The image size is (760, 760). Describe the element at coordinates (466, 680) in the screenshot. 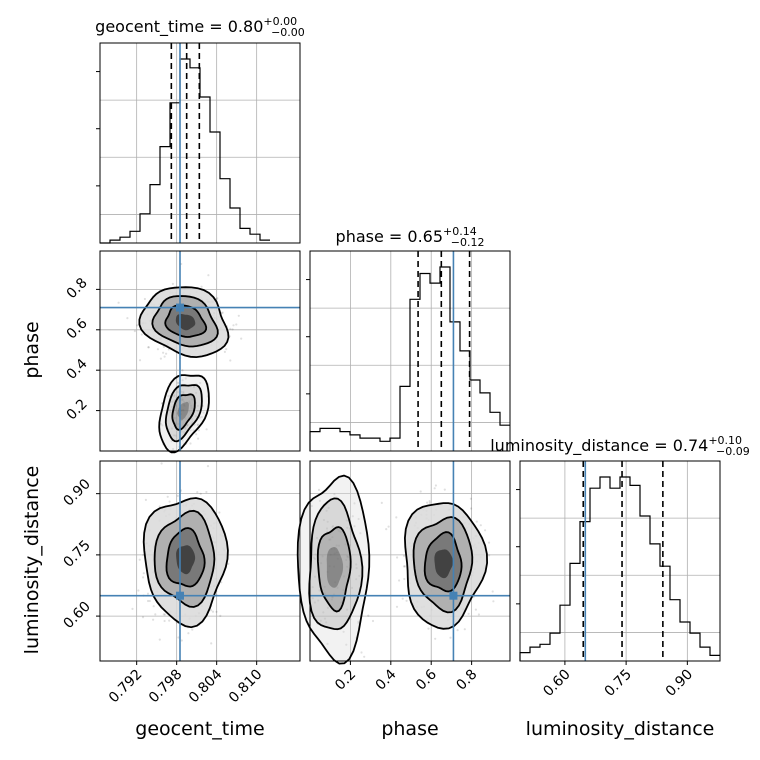

I see `x-tick-label-phase-3: 0.8` at that location.